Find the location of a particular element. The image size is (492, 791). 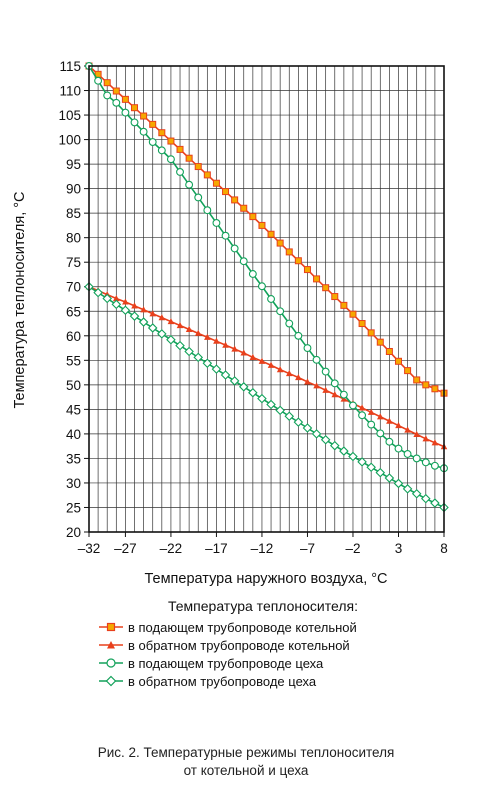

legend-item-boiler-return: в обратном трубопроводе котельной is located at coordinates (263, 645).